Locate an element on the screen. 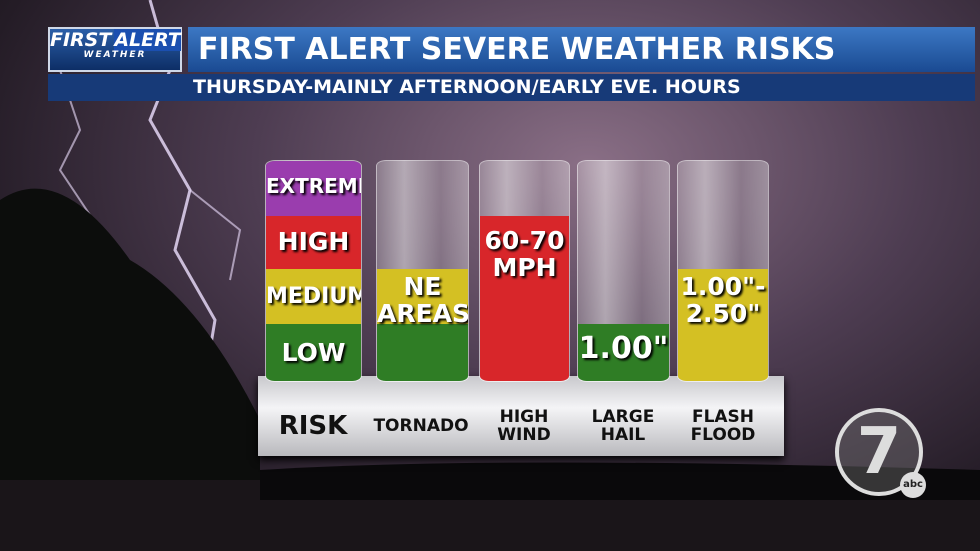 The height and width of the screenshot is (551, 980). level-label: HIGH is located at coordinates (313, 241).